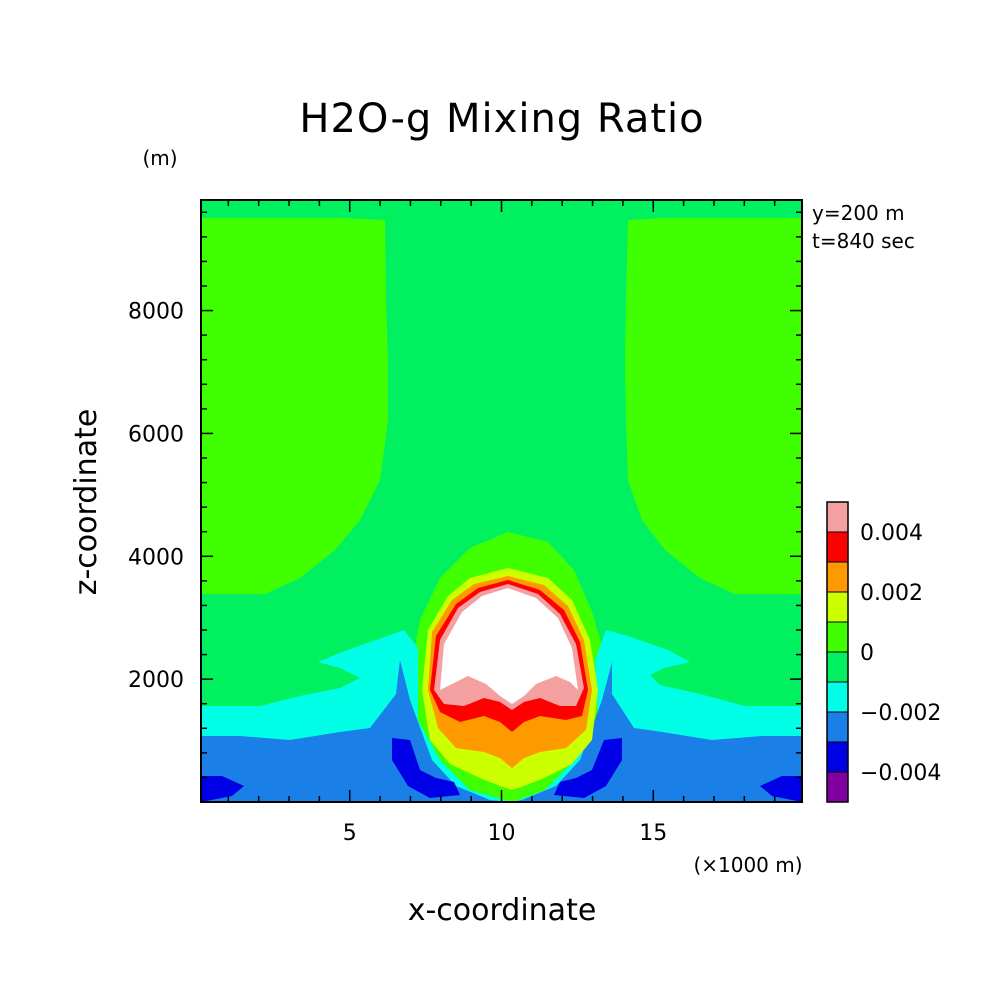  What do you see at coordinates (900, 773) in the screenshot?
I see `colorbar-tick-label: −0.004` at bounding box center [900, 773].